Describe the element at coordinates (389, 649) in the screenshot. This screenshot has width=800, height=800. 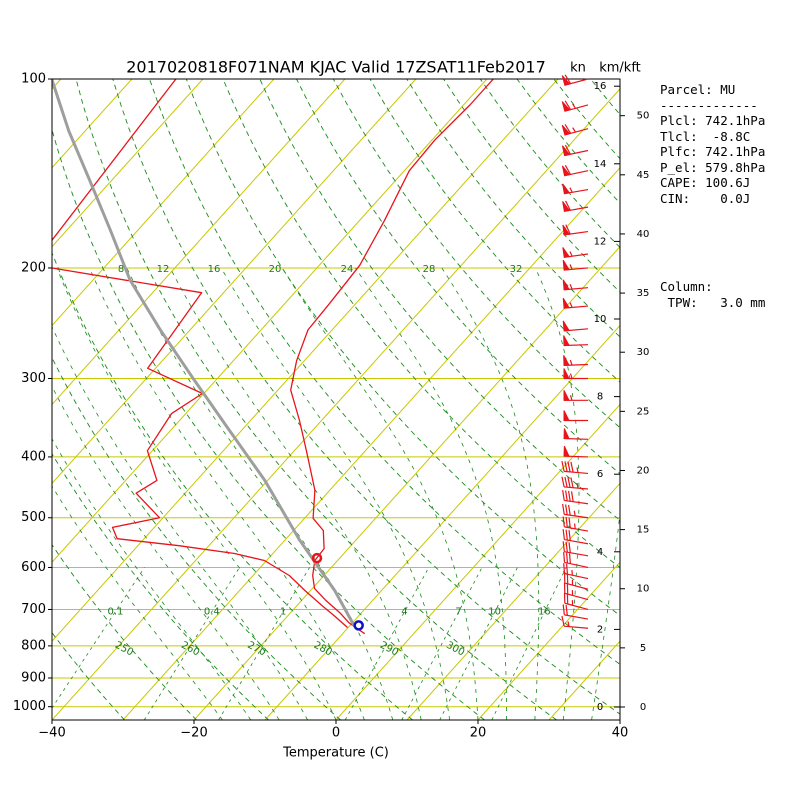
I see `dry-adiabat-label: 290` at that location.